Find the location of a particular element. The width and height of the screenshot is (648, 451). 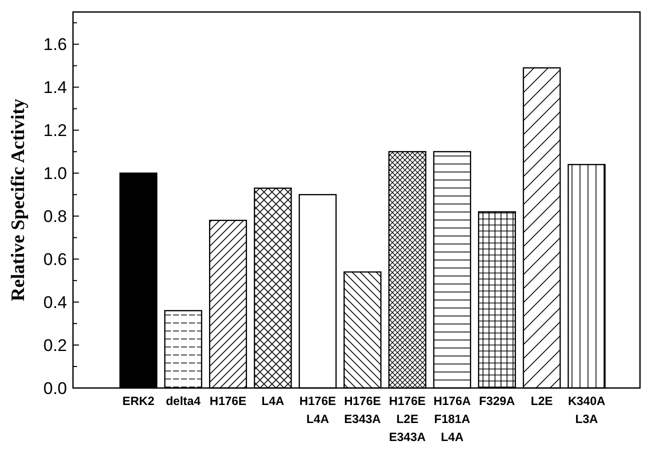

y-tick-label: 1.6 is located at coordinates (55, 44).